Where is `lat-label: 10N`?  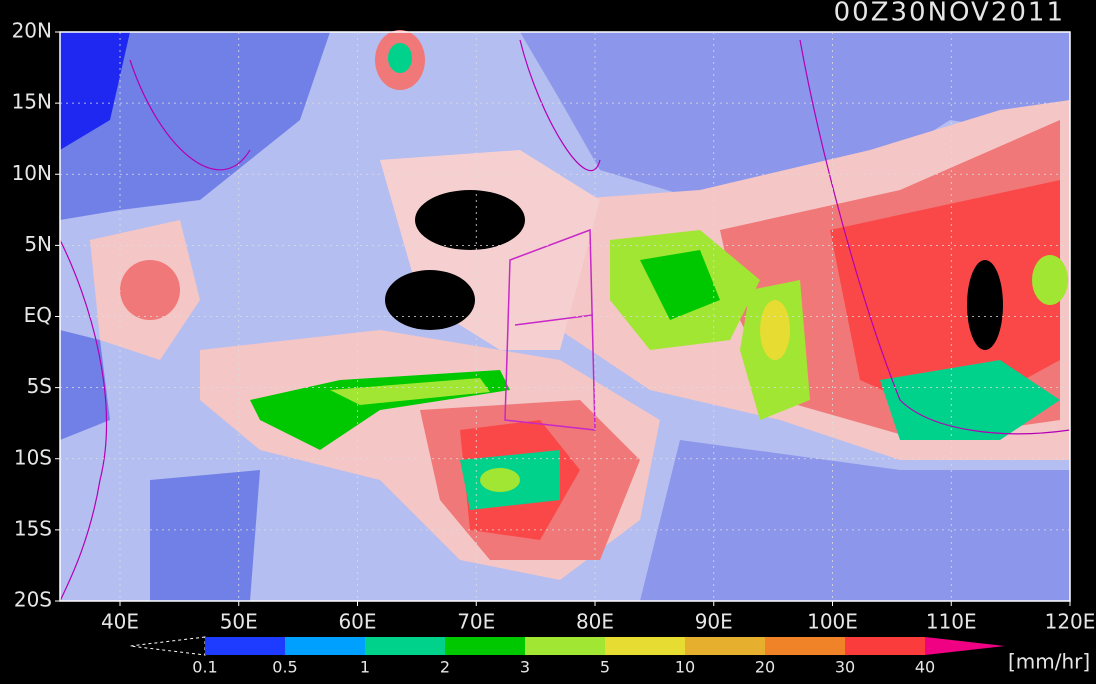
lat-label: 10N is located at coordinates (32, 173).